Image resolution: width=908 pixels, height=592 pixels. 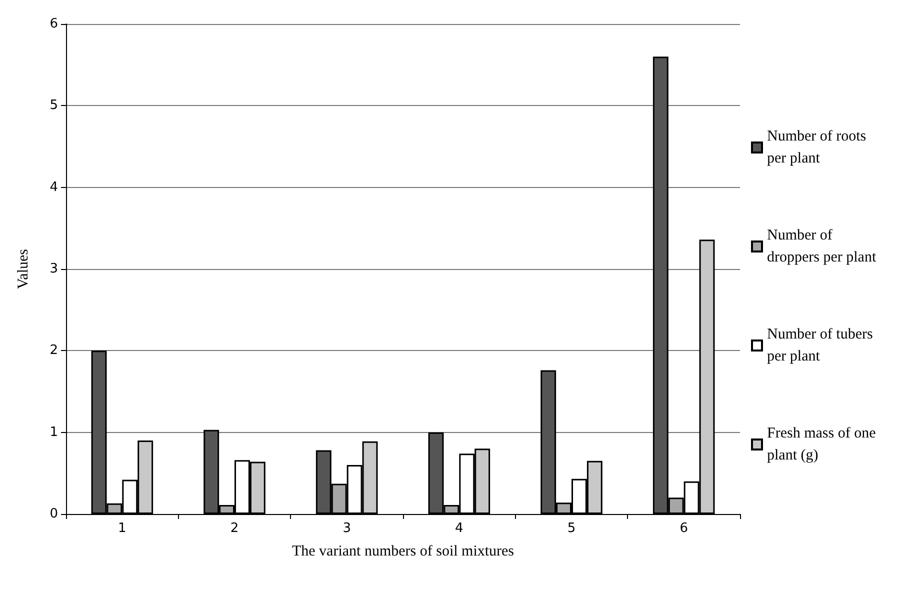 What do you see at coordinates (234, 528) in the screenshot?
I see `x-tick-label: 2` at bounding box center [234, 528].